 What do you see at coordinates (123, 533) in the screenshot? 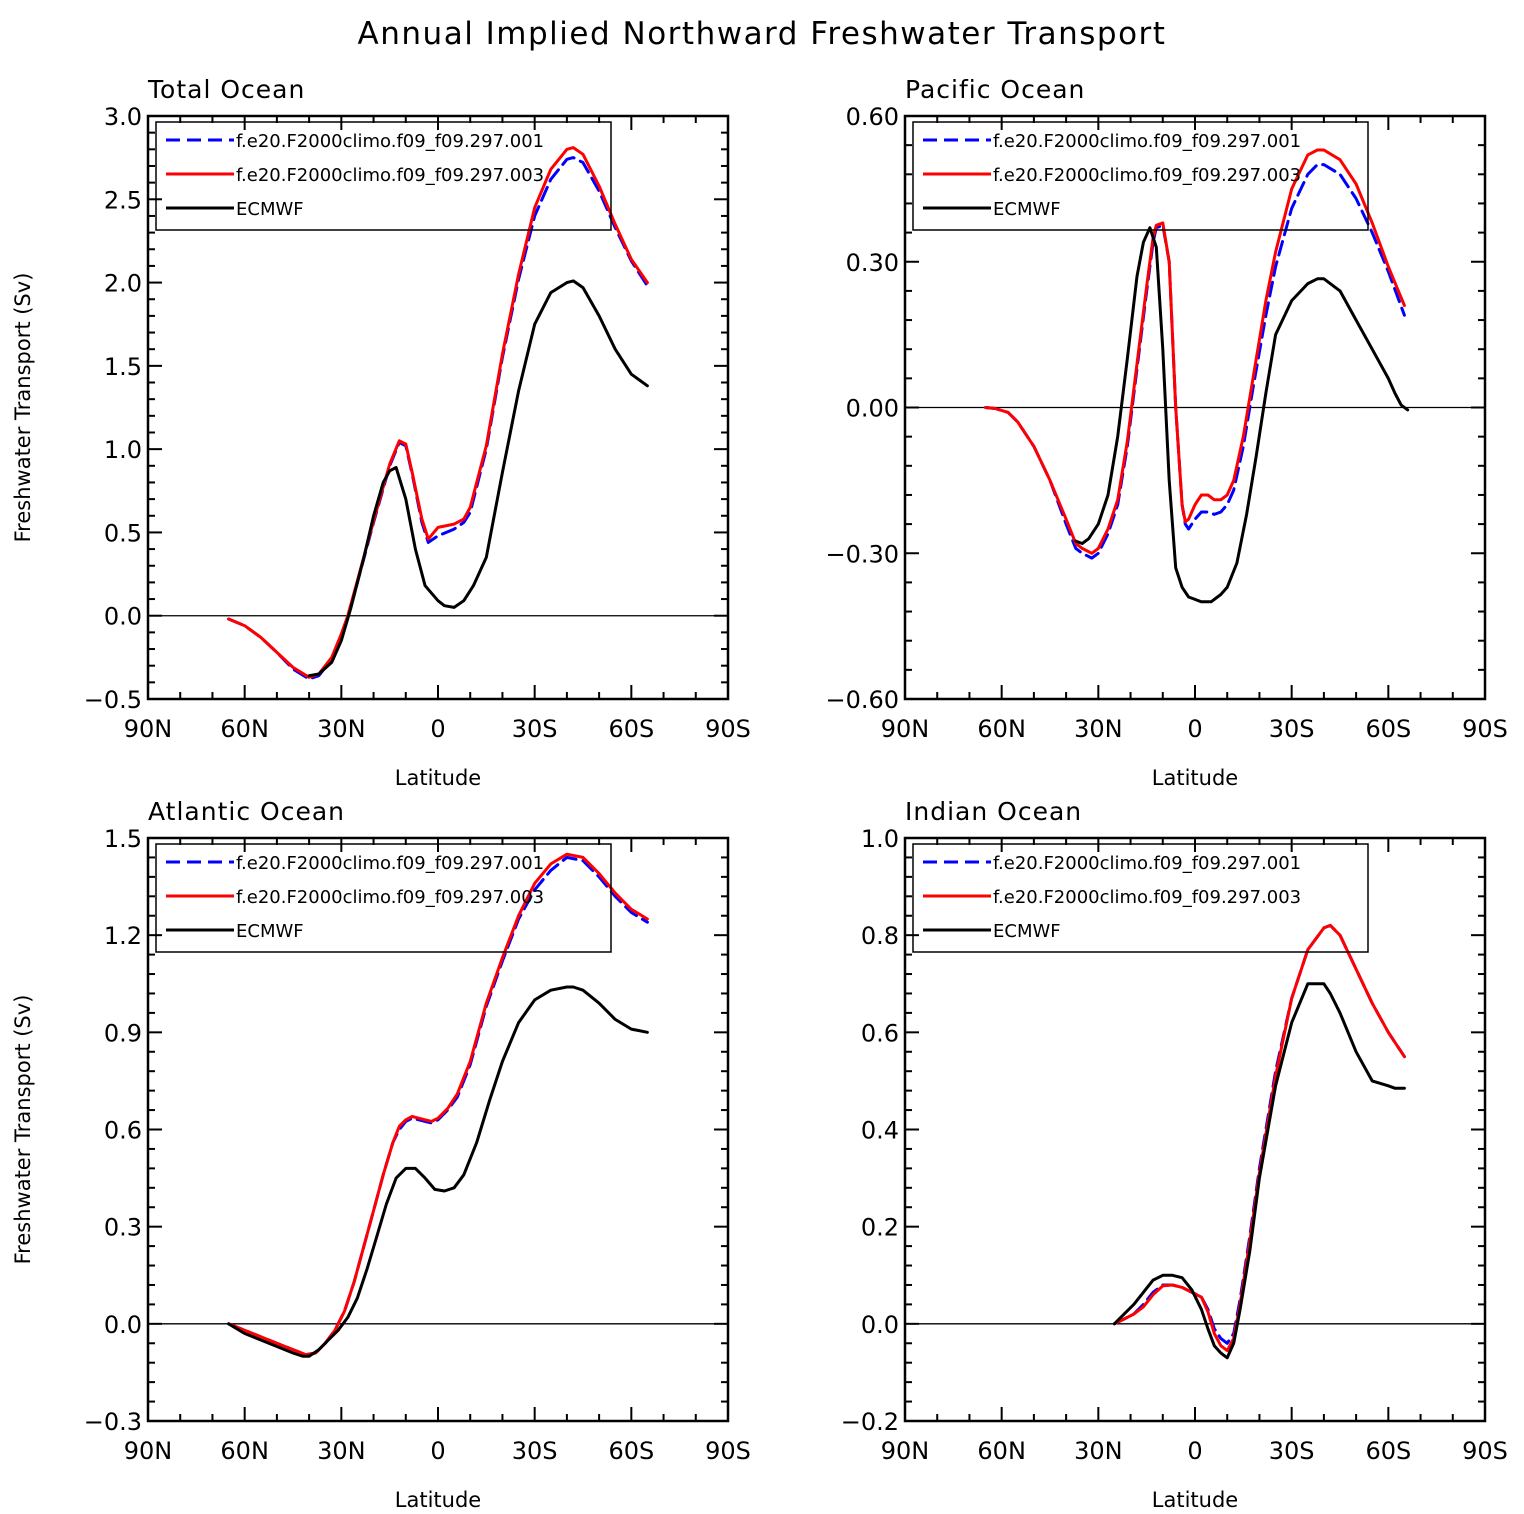
I see `y-tick-label: 0.5` at bounding box center [123, 533].